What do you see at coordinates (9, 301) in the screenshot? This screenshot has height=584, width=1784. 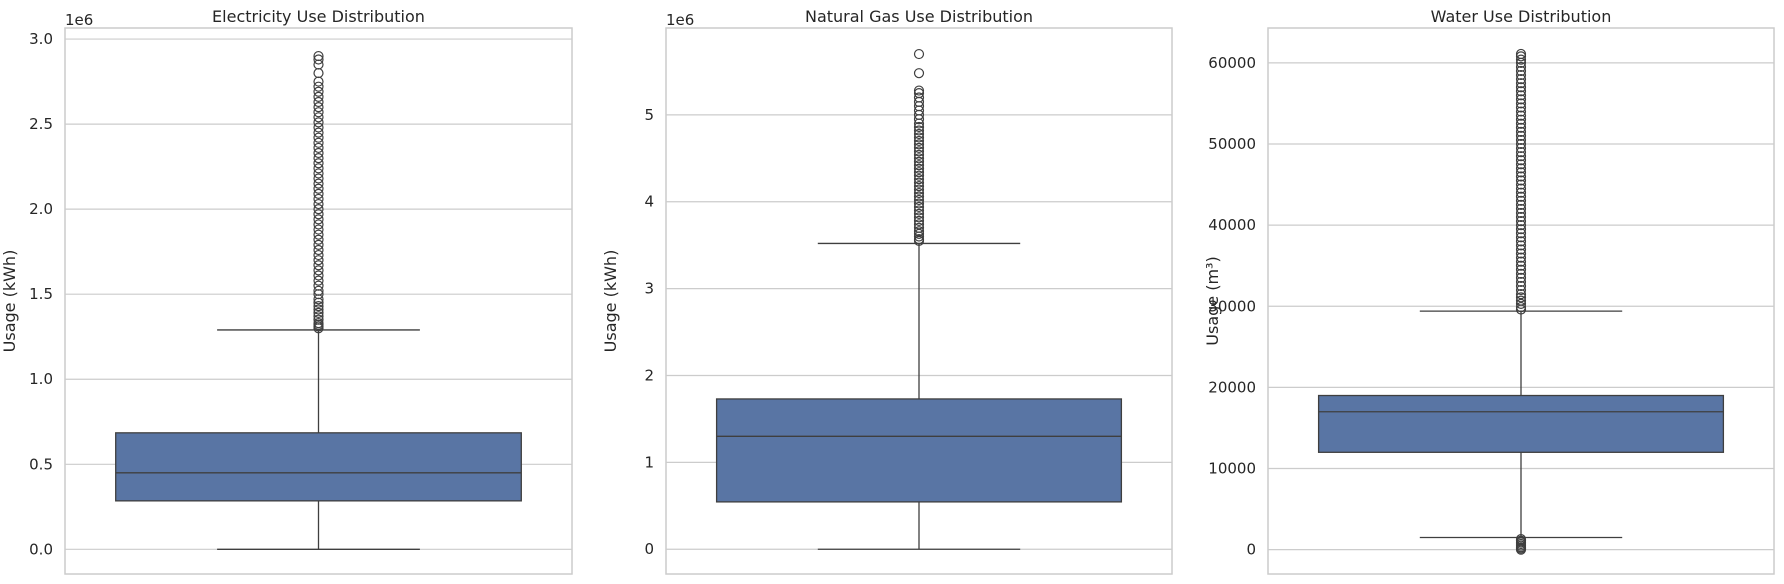 I see `y-axis-label: Usage (kWh)` at bounding box center [9, 301].